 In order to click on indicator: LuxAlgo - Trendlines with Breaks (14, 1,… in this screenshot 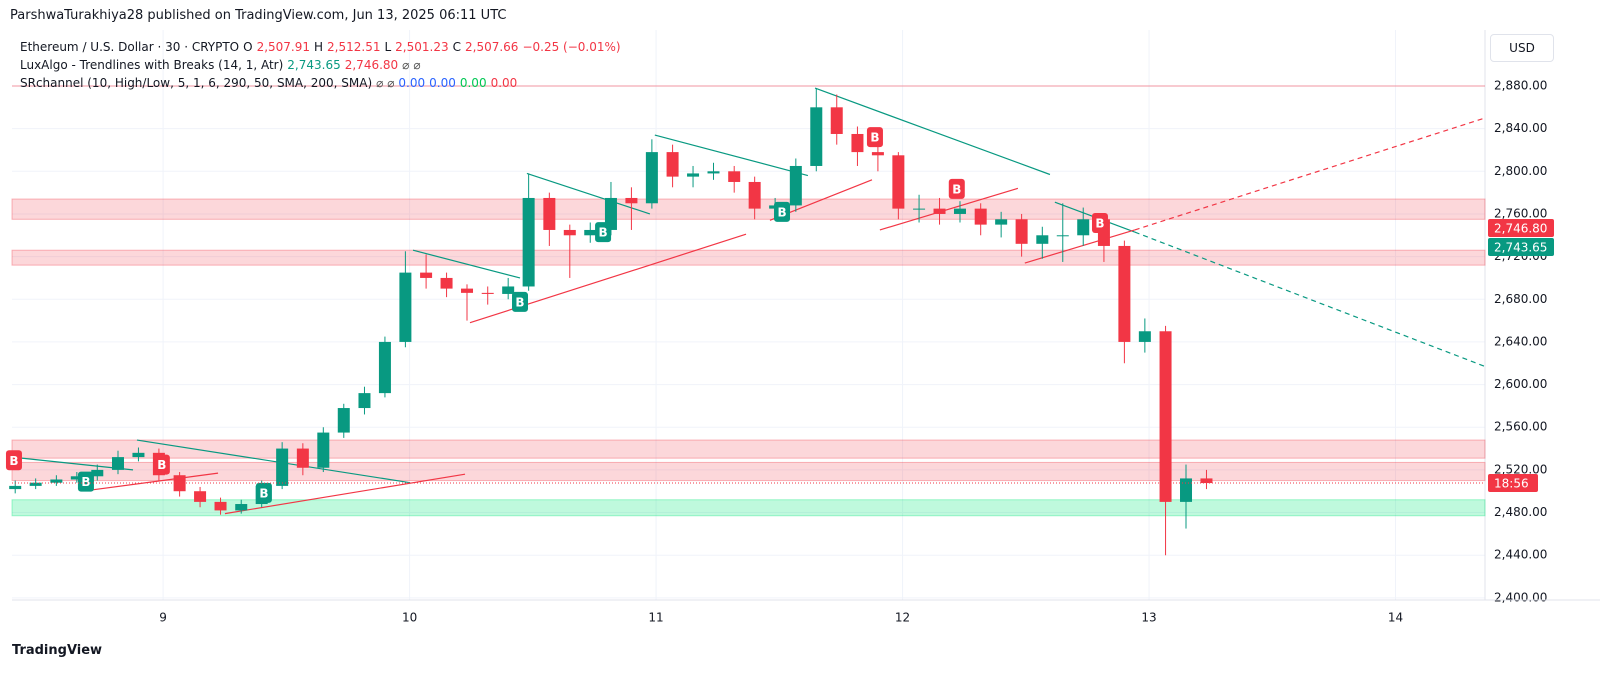, I will do `click(152, 65)`.